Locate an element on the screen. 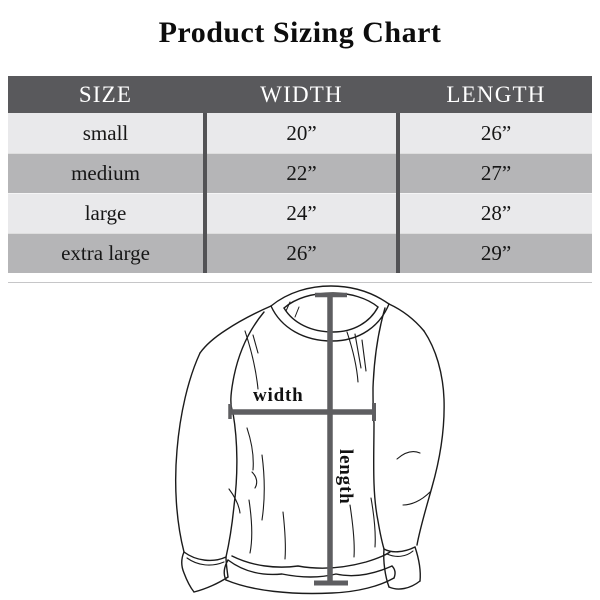 This screenshot has height=600, width=600. cell-size: large is located at coordinates (105, 213).